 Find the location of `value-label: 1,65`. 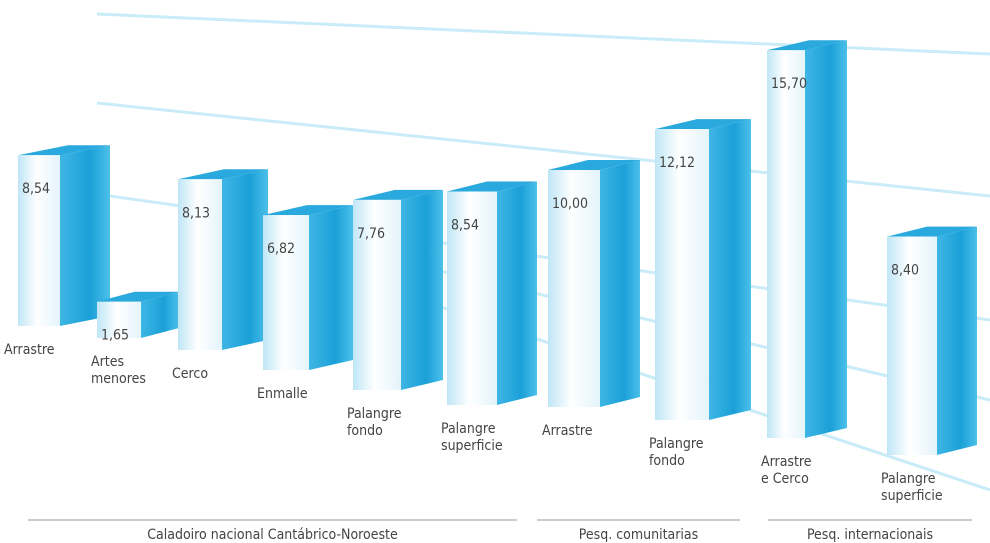

value-label: 1,65 is located at coordinates (115, 336).